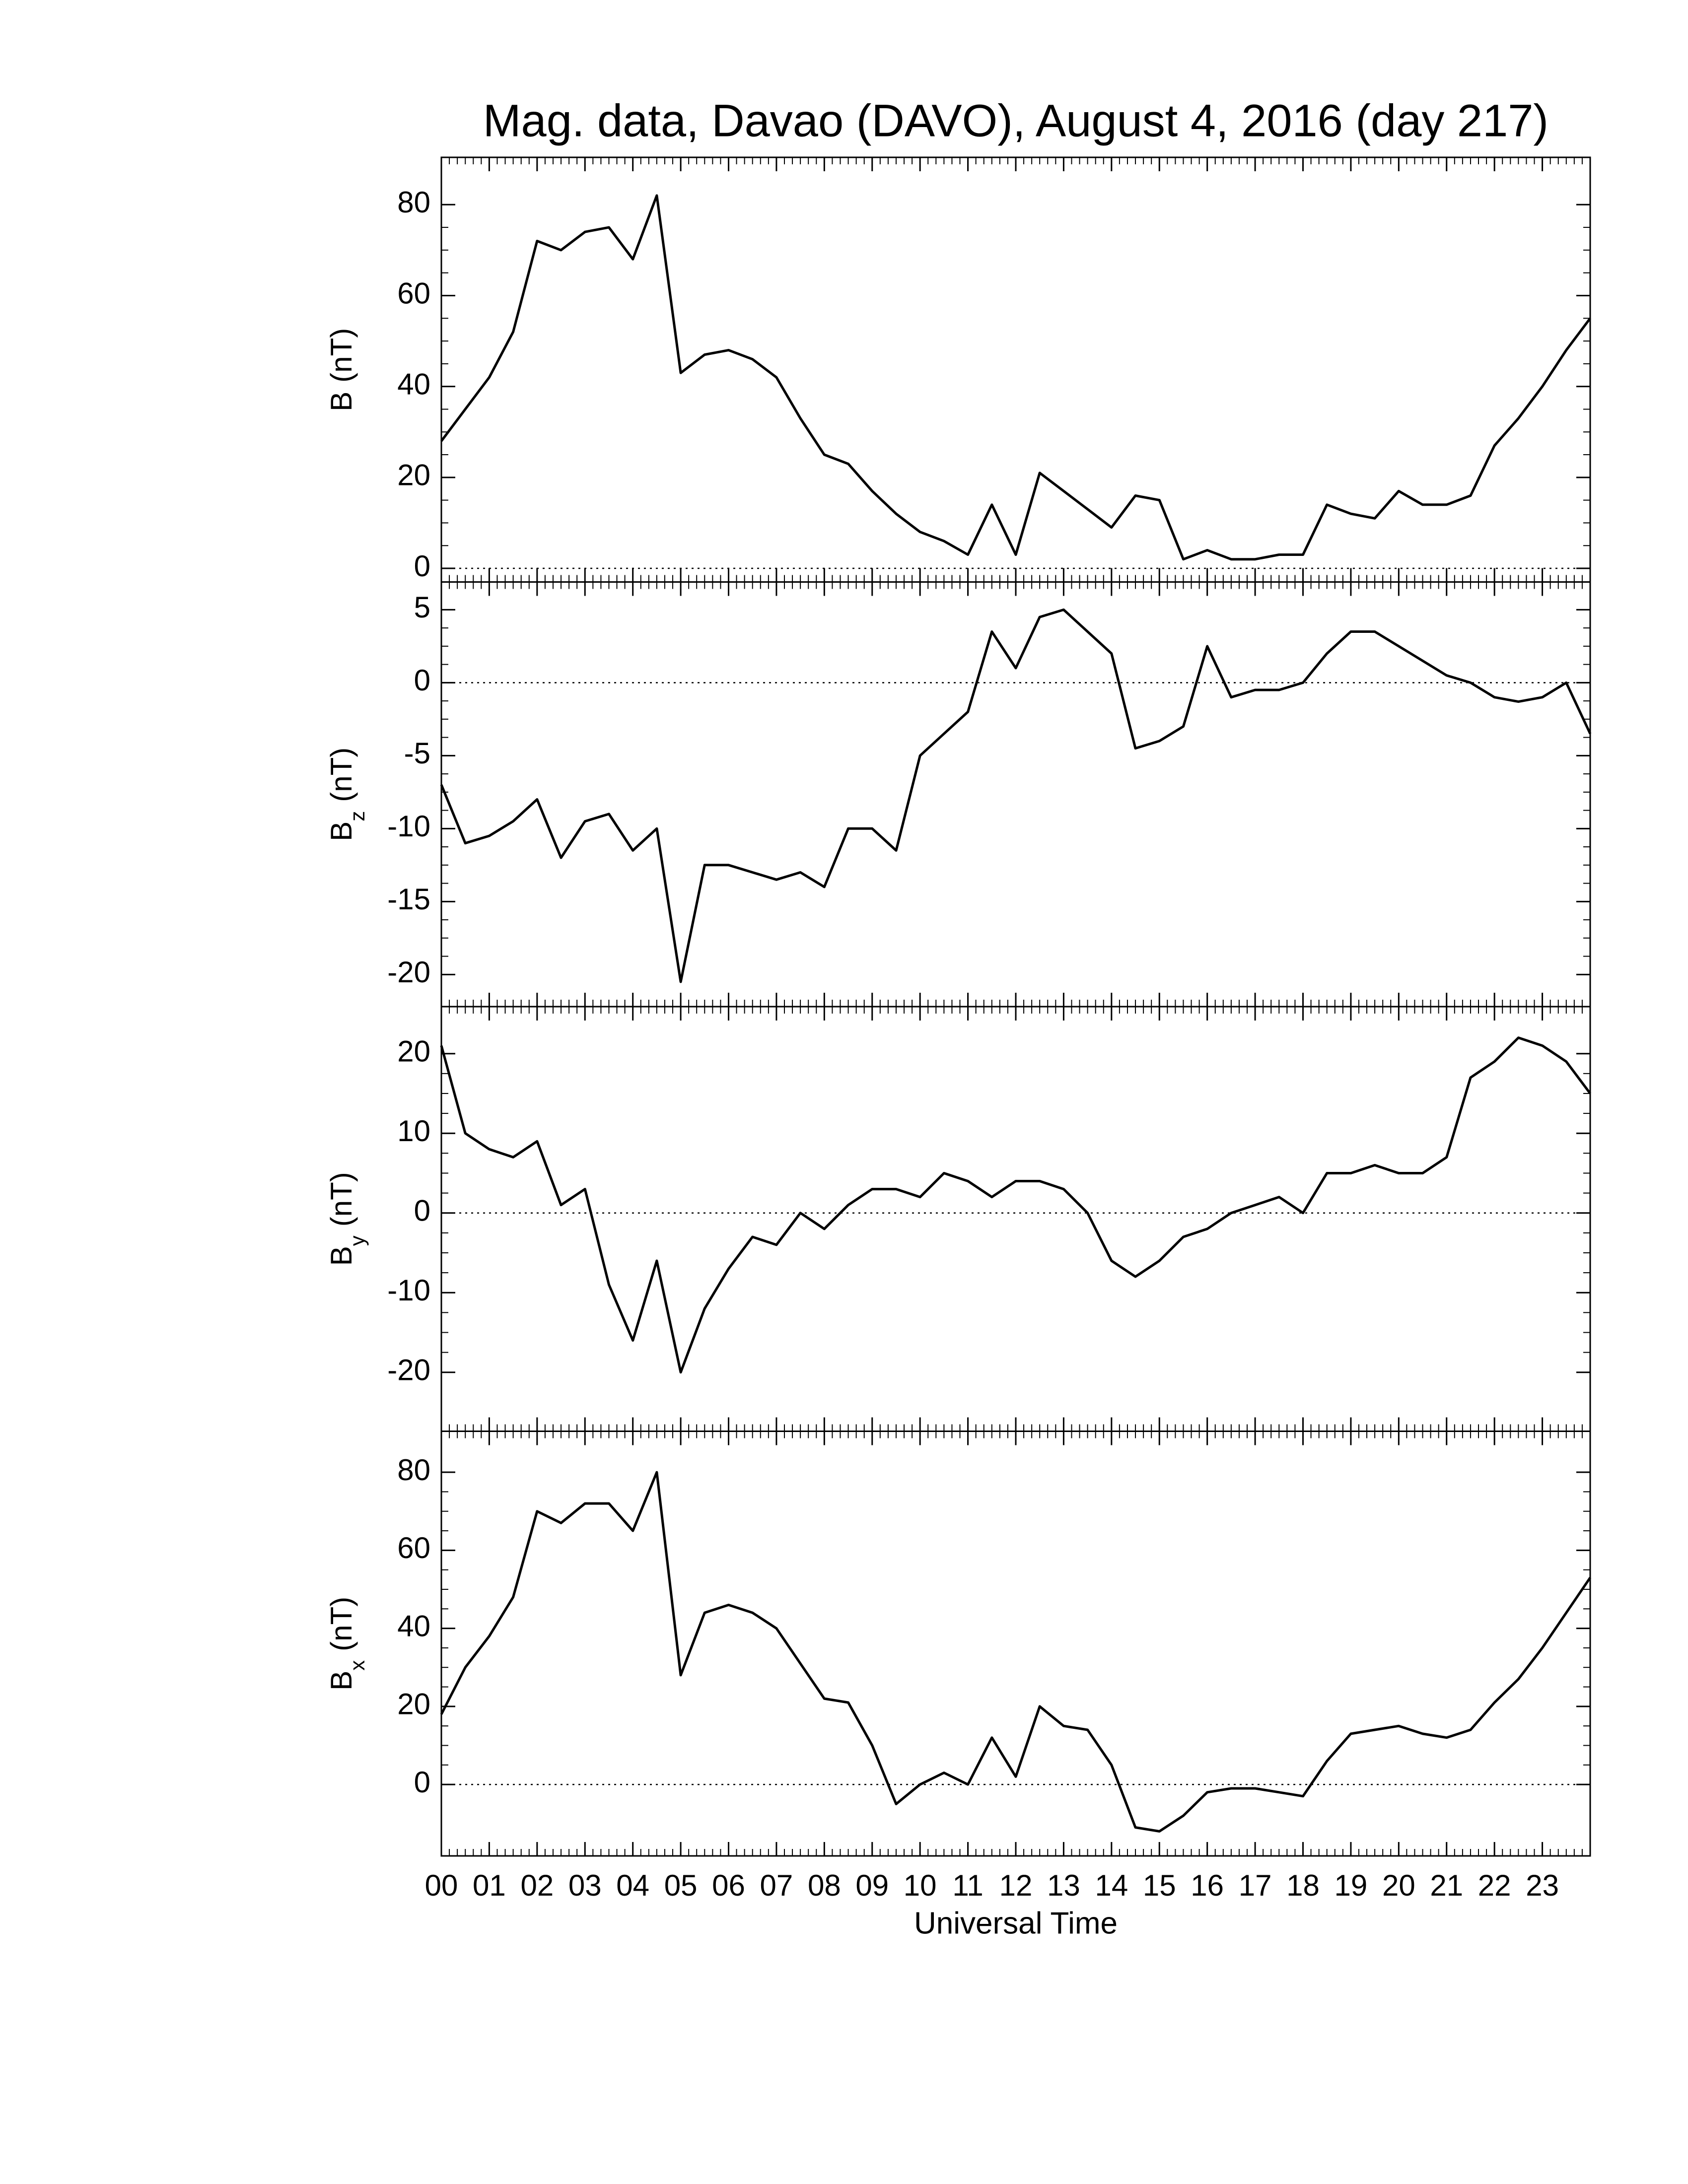 Image resolution: width=1688 pixels, height=2184 pixels. What do you see at coordinates (1063, 1885) in the screenshot?
I see `x-tick-label: 13` at bounding box center [1063, 1885].